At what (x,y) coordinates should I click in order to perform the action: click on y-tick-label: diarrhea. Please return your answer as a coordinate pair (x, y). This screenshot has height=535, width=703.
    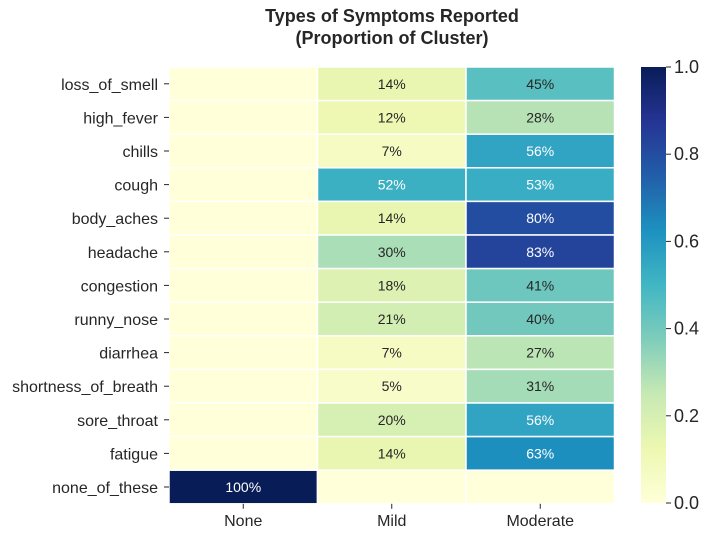
    Looking at the image, I should click on (128, 354).